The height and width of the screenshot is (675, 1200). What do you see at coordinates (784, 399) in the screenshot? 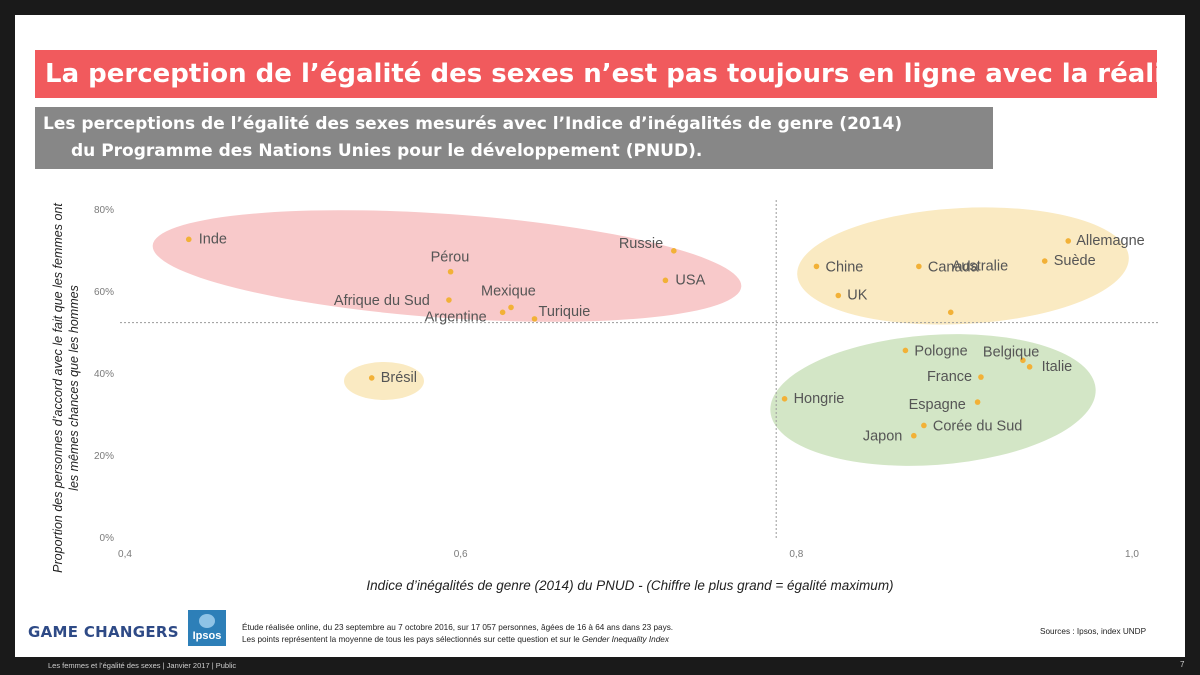
I see `point-hongrie` at bounding box center [784, 399].